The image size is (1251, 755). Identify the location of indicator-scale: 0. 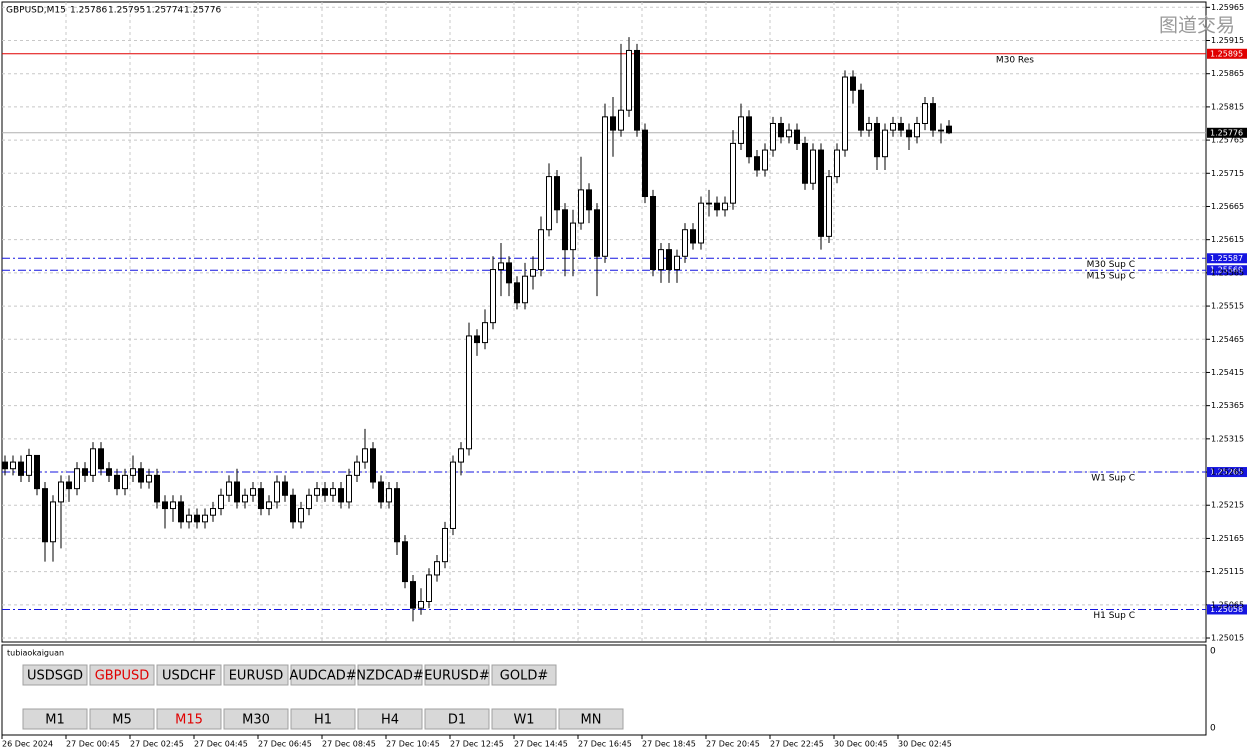
(1213, 729).